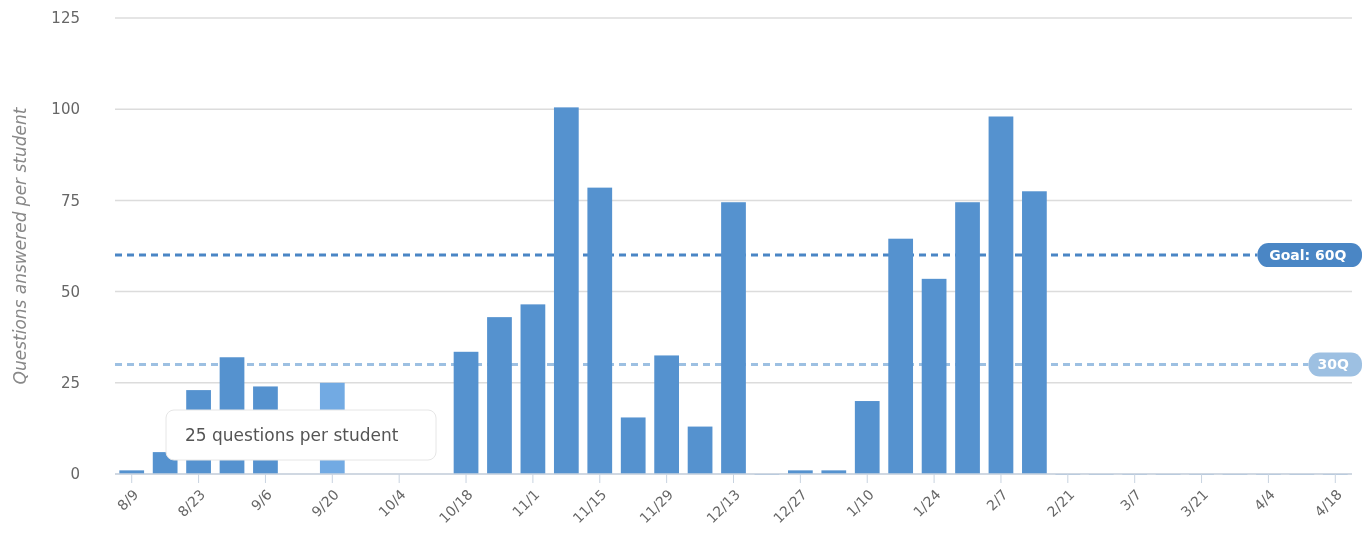 This screenshot has width=1366, height=539. Describe the element at coordinates (65, 18) in the screenshot. I see `y-tick-label: 125` at that location.